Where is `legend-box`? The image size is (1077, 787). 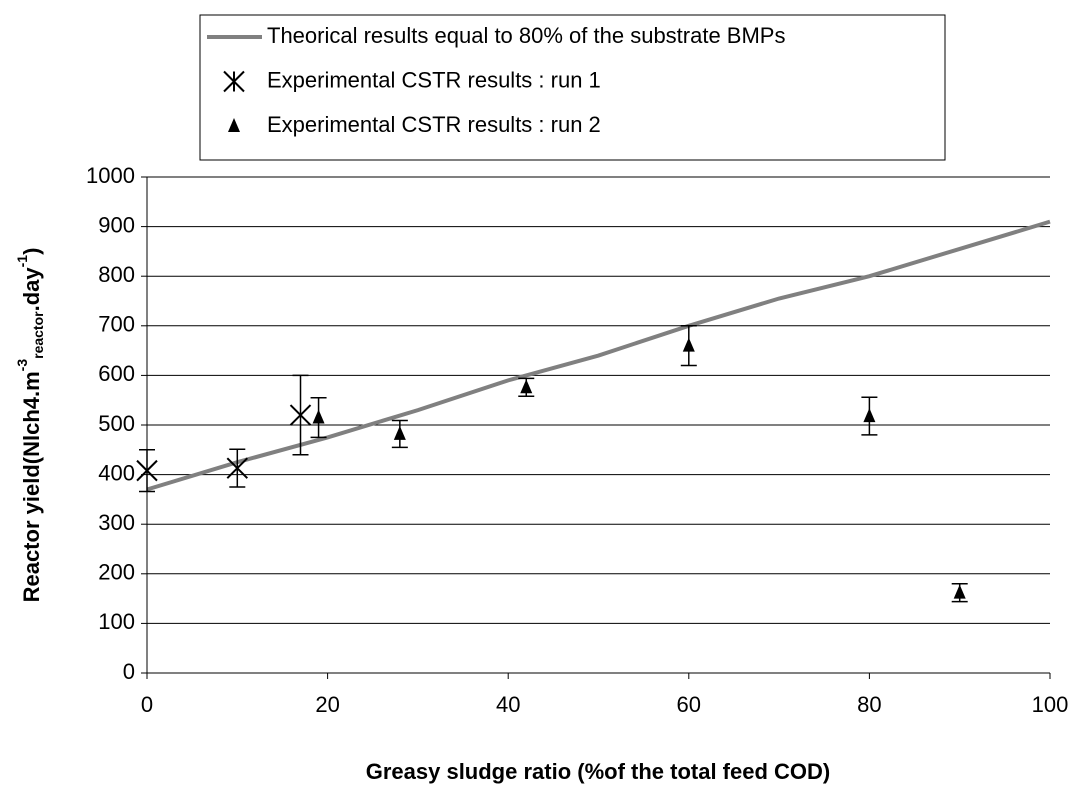 legend-box is located at coordinates (572, 87).